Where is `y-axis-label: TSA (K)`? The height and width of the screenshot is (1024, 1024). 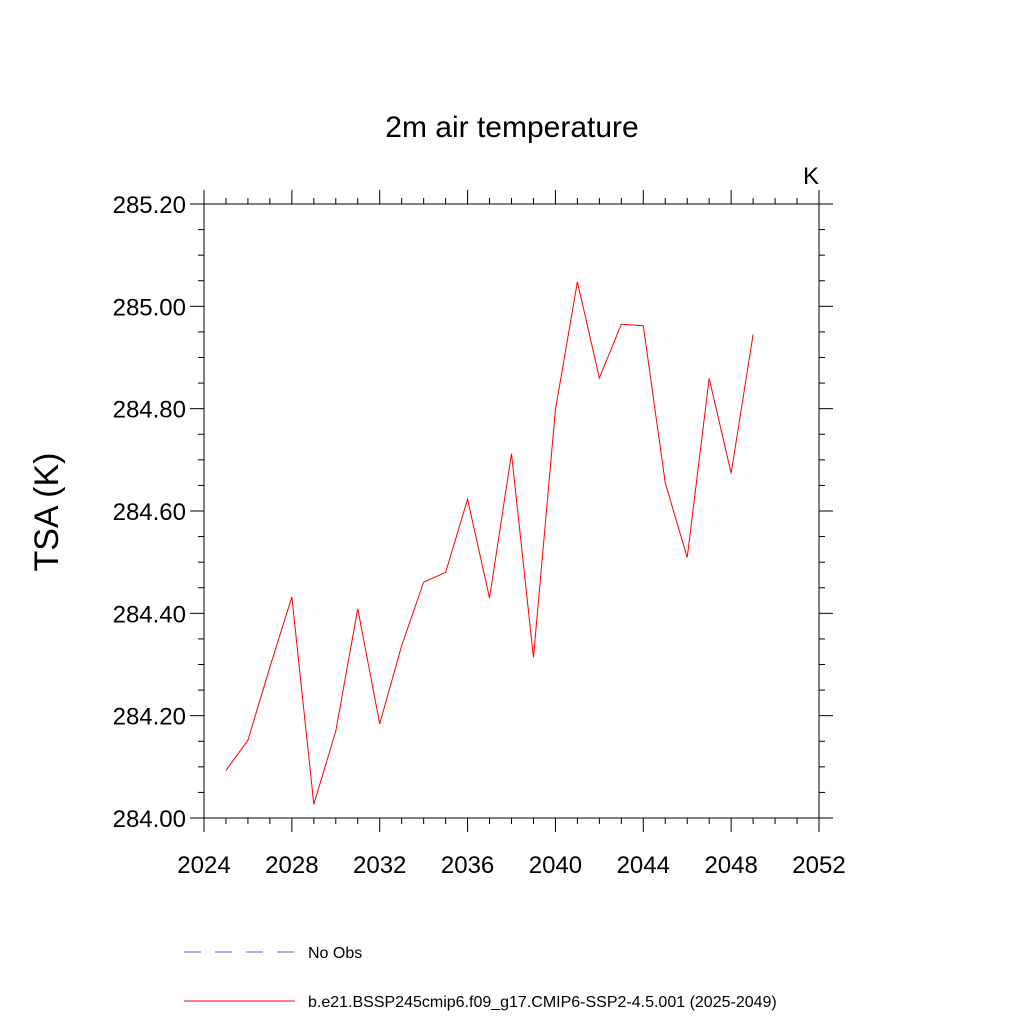
y-axis-label: TSA (K) is located at coordinates (47, 511).